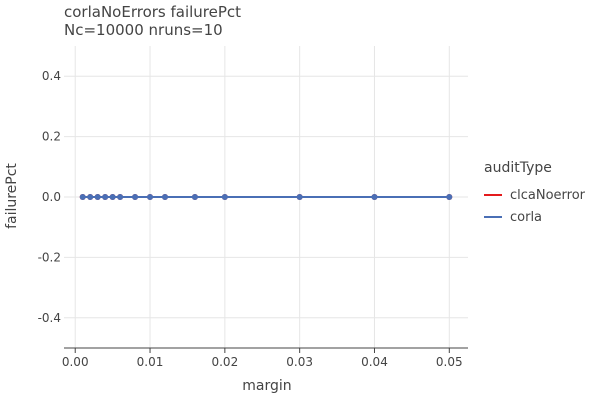  What do you see at coordinates (150, 362) in the screenshot?
I see `x-tick-label: 0.01` at bounding box center [150, 362].